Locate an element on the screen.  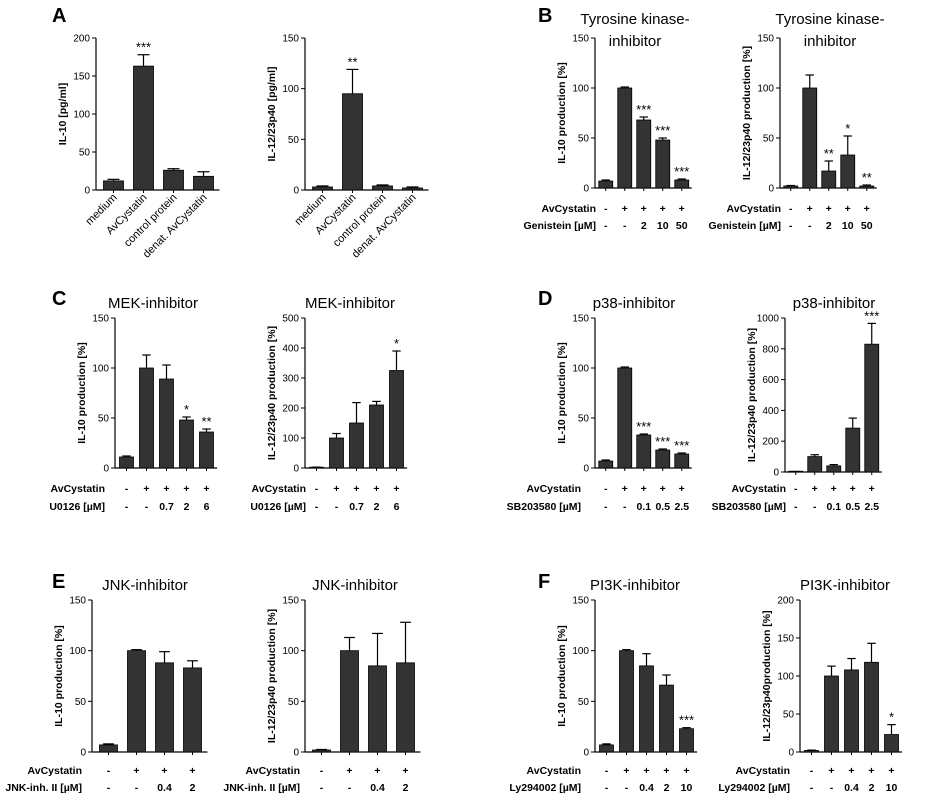
table-cell: 0.1 is located at coordinates (643, 507).